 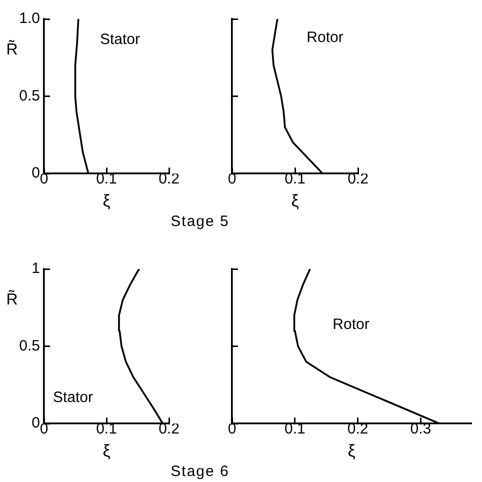 I want to click on text: Stage 5, so click(x=200, y=221).